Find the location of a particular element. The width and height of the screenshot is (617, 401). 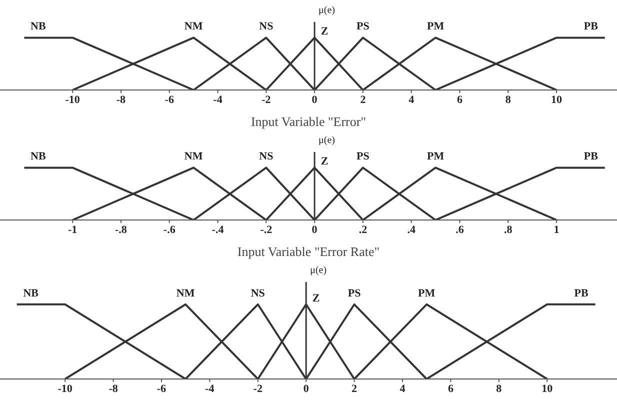

x-tick-label: .6 is located at coordinates (460, 230).